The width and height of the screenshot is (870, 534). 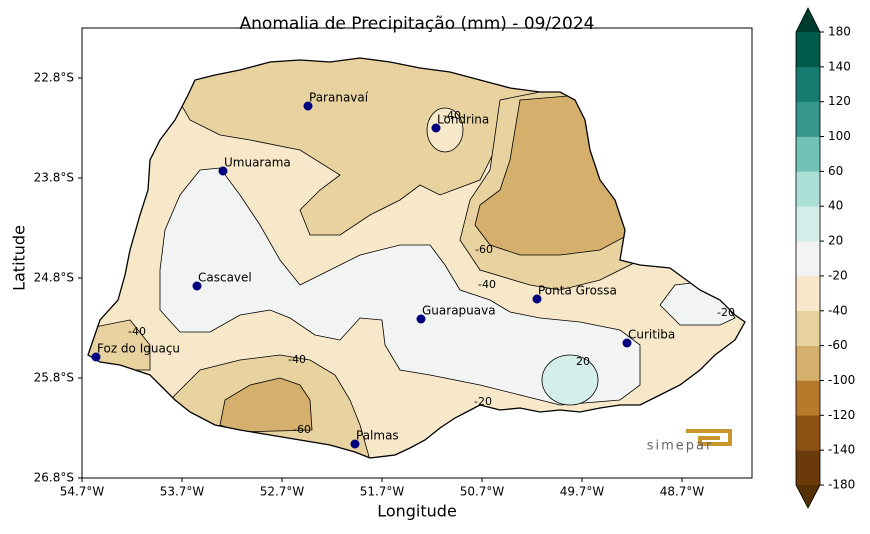 I want to click on y-tick-label: 24.8°S, so click(x=54, y=278).